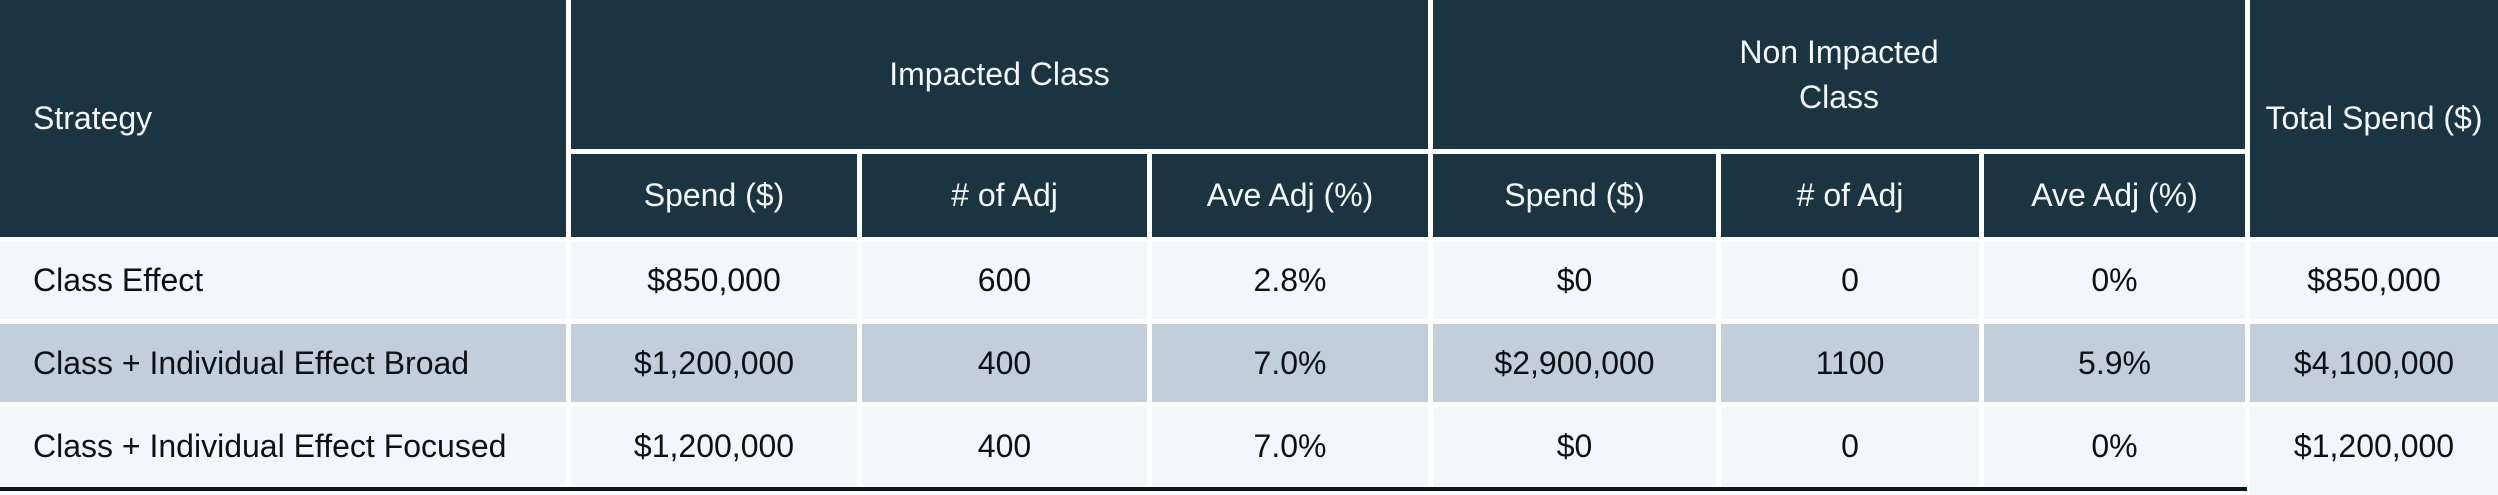 The height and width of the screenshot is (495, 2498). Describe the element at coordinates (2374, 446) in the screenshot. I see `cell-total-spend: $1,200,000` at that location.